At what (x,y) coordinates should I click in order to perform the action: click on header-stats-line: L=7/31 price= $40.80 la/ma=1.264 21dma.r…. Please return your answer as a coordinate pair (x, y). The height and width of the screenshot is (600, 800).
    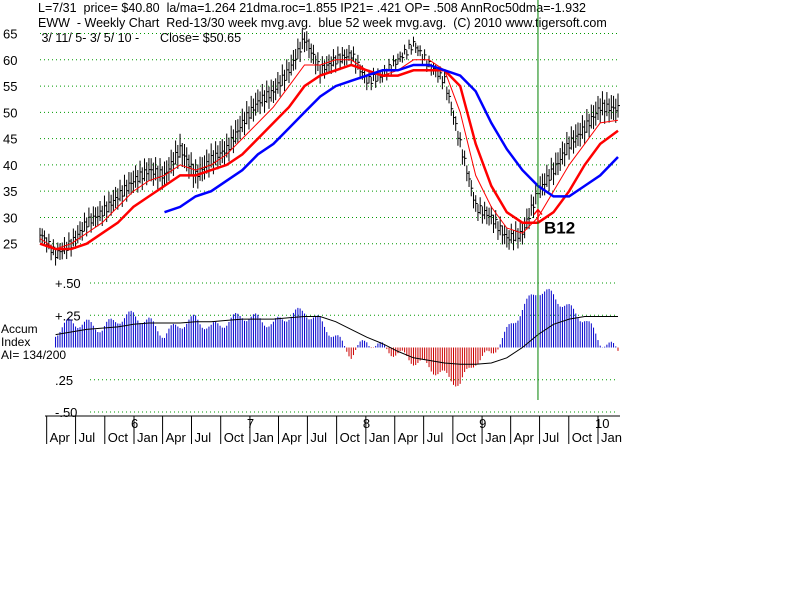
    Looking at the image, I should click on (312, 8).